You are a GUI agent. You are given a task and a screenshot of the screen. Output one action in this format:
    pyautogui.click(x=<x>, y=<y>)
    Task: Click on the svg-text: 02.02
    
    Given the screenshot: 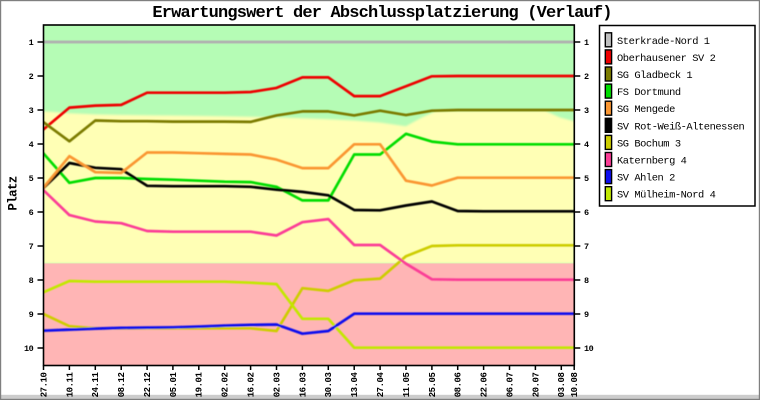 What is the action you would take?
    pyautogui.click(x=226, y=384)
    